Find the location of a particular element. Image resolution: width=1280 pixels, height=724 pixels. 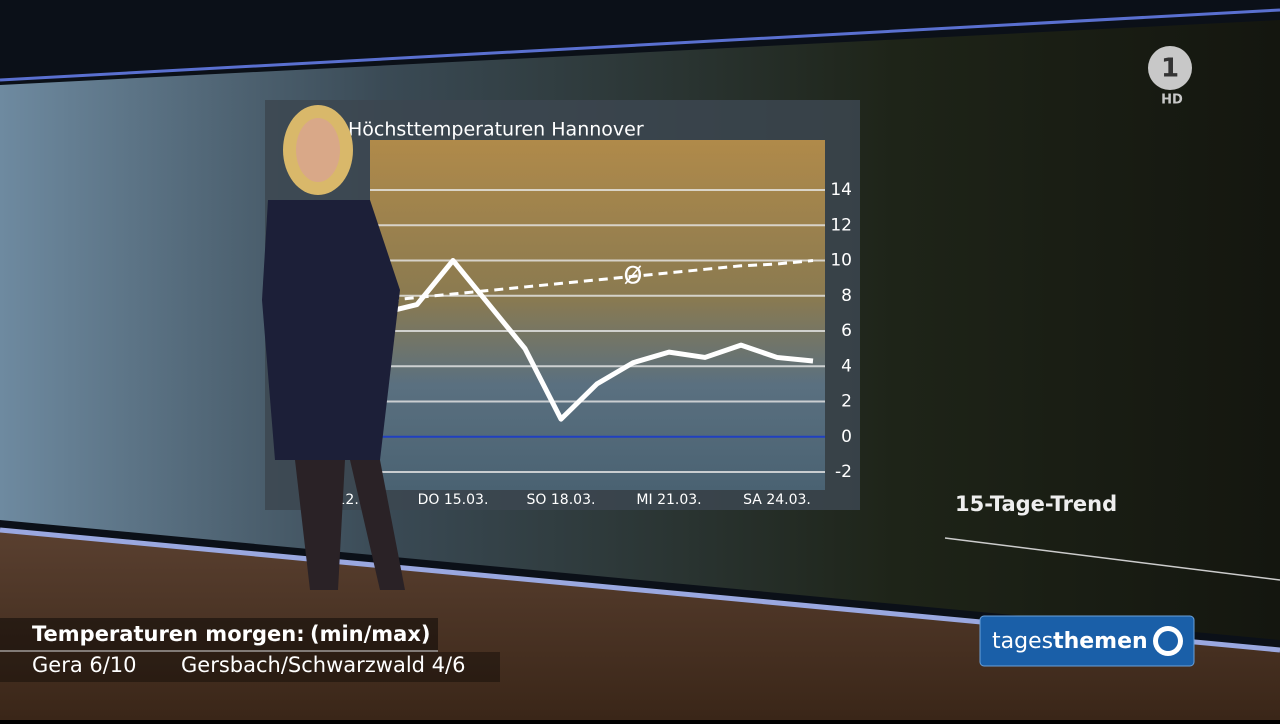

x-tick-label: SA 24.03. is located at coordinates (777, 500).